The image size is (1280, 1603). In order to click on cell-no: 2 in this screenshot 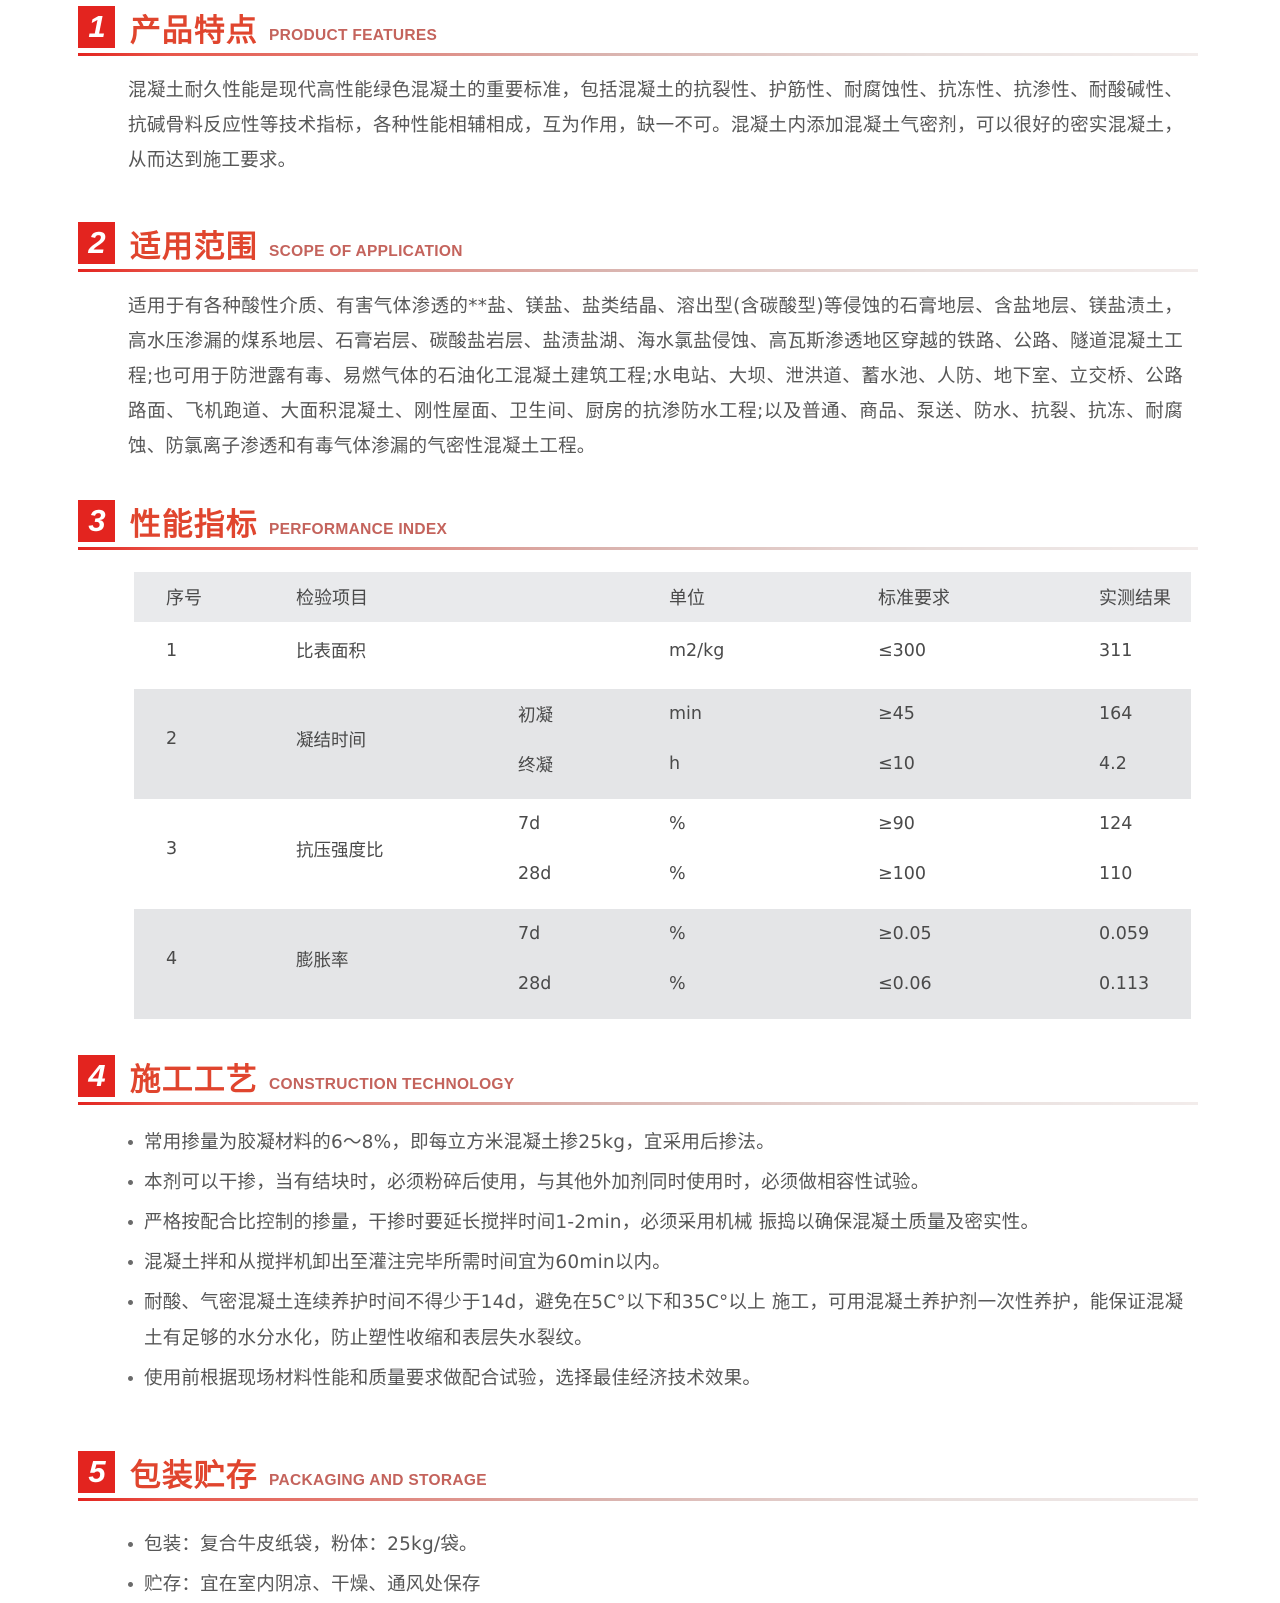, I will do `click(200, 739)`.